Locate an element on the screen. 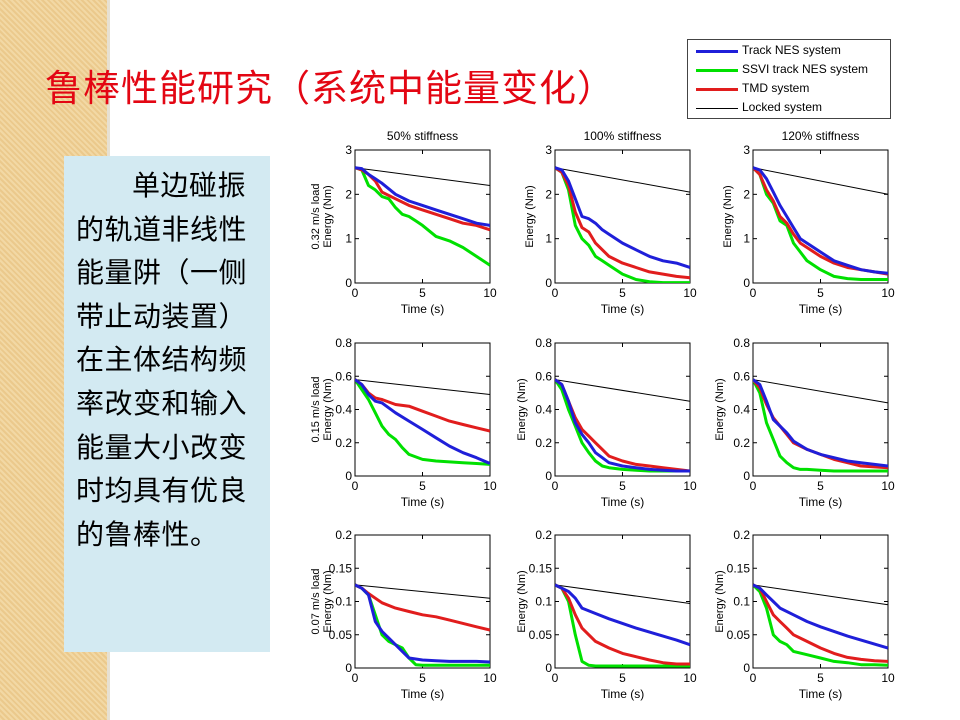 The width and height of the screenshot is (960, 720). legend-entry-tmd: TMD system is located at coordinates (789, 89).